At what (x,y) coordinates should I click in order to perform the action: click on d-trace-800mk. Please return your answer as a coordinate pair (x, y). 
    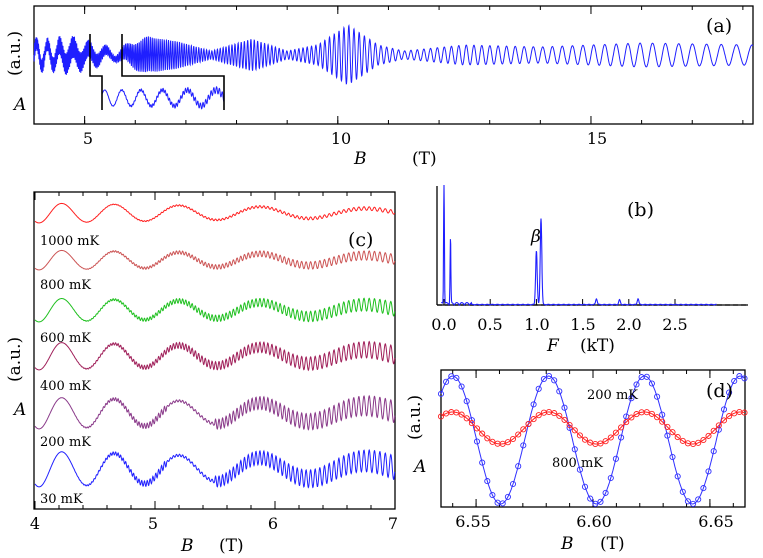
    Looking at the image, I should click on (593, 428).